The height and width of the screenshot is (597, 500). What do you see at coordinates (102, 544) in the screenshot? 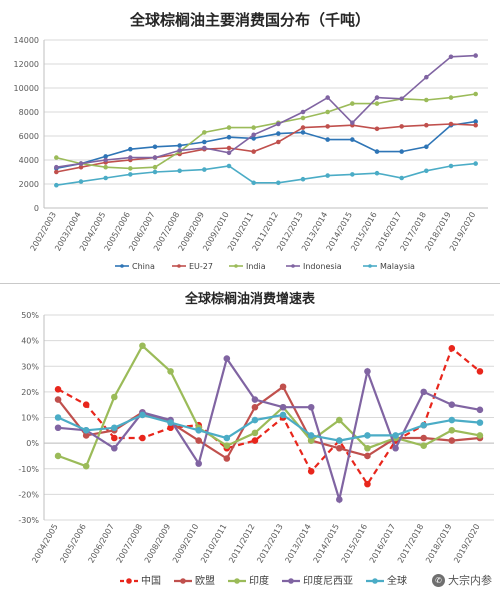
I see `x-tick-label: 2006/2007` at bounding box center [102, 544].